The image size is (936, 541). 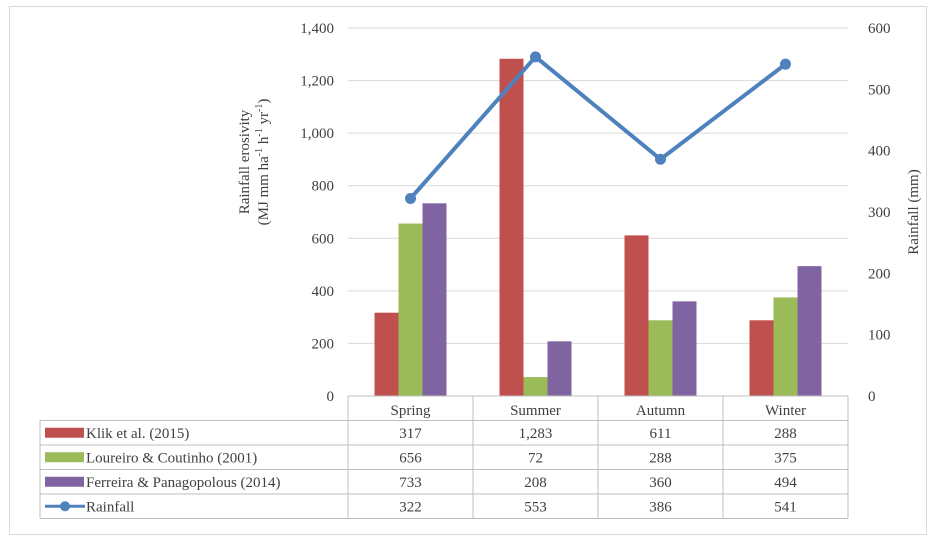 What do you see at coordinates (317, 29) in the screenshot?
I see `left-tick-label: 1,400` at bounding box center [317, 29].